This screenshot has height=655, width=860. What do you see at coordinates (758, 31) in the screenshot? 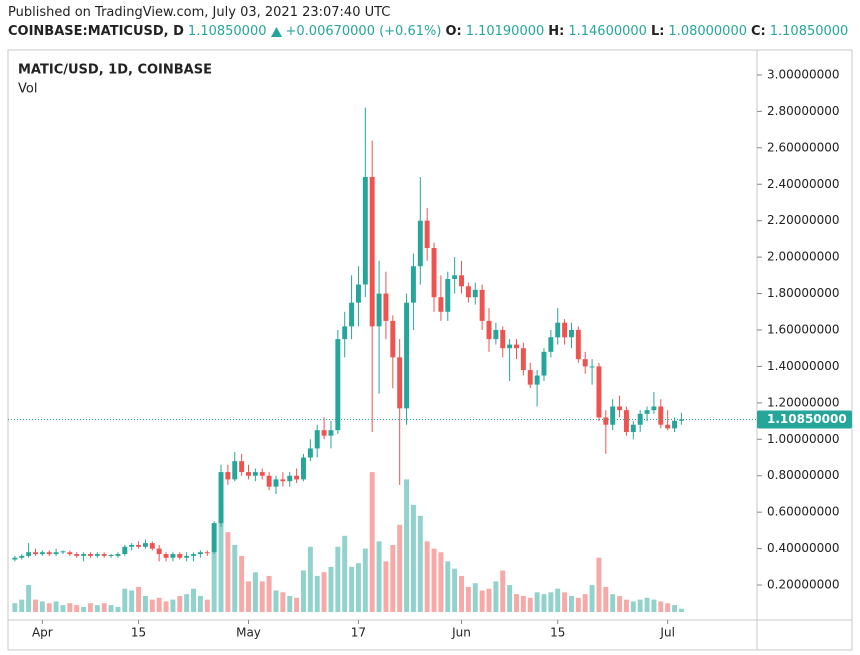
I see `close-label: C:` at bounding box center [758, 31].